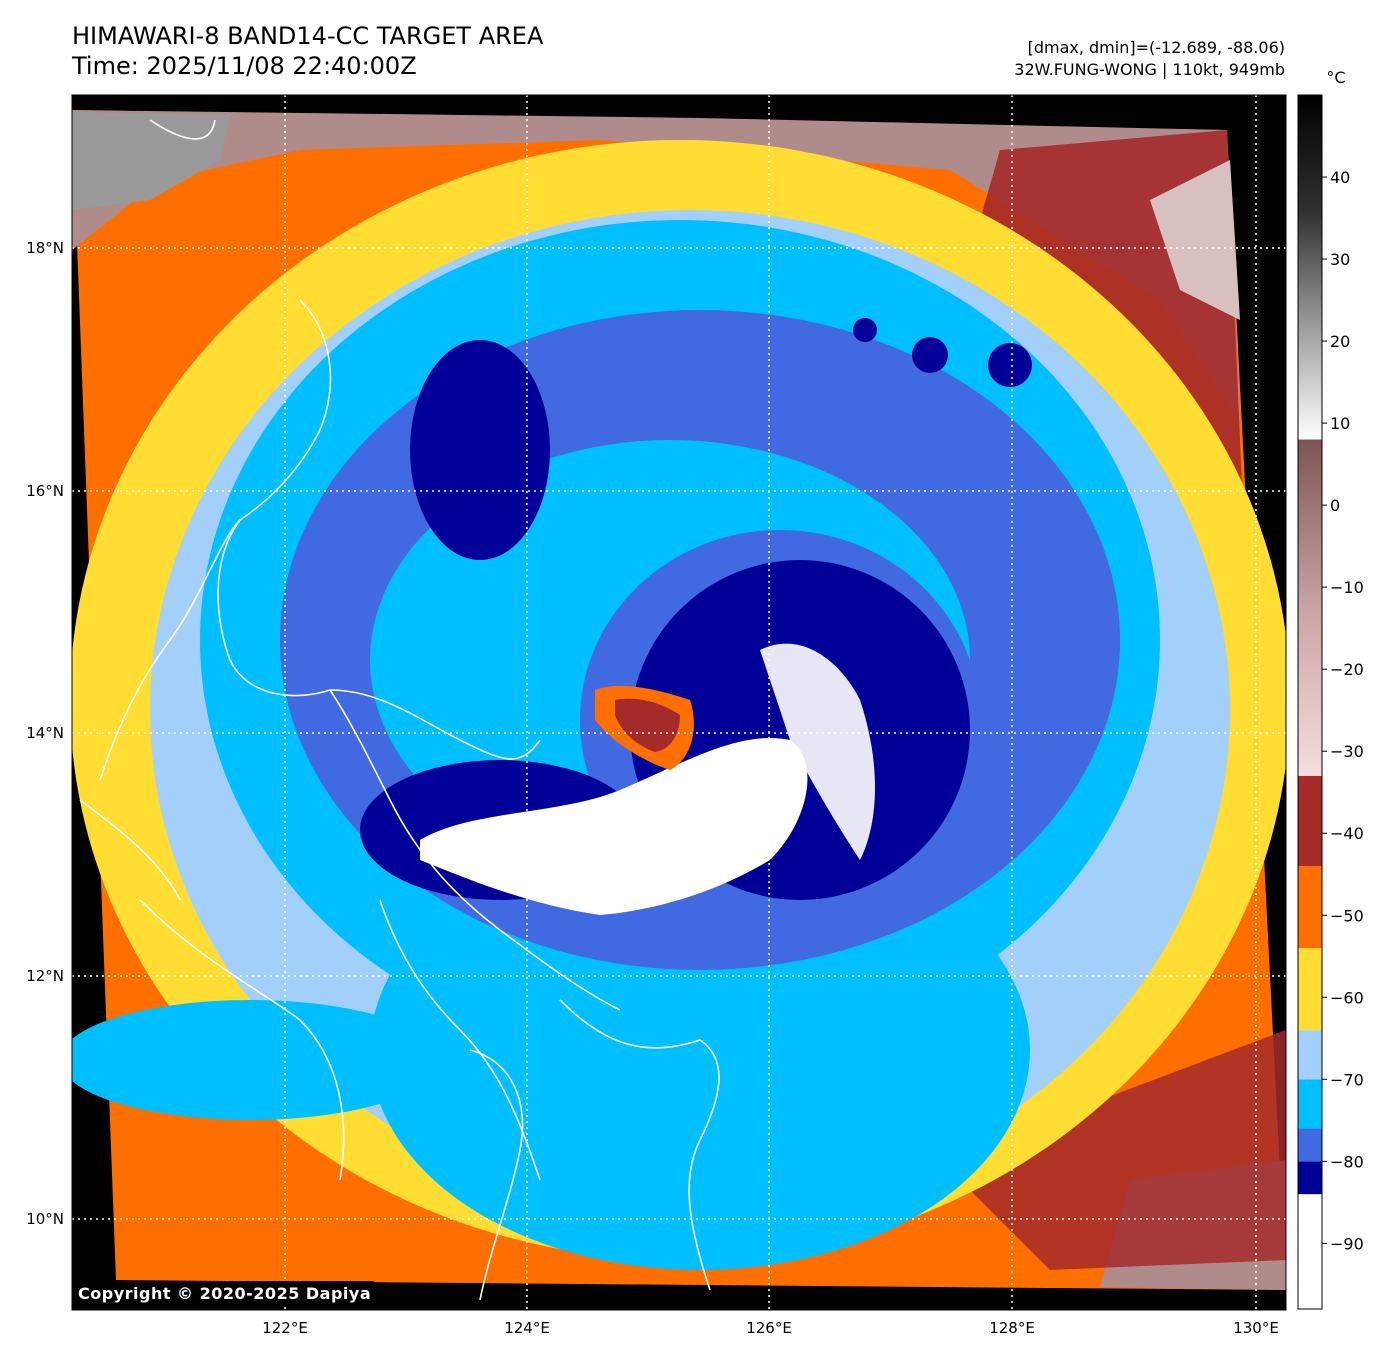 The image size is (1390, 1359). Describe the element at coordinates (45, 491) in the screenshot. I see `lat-tick: 16°N` at that location.